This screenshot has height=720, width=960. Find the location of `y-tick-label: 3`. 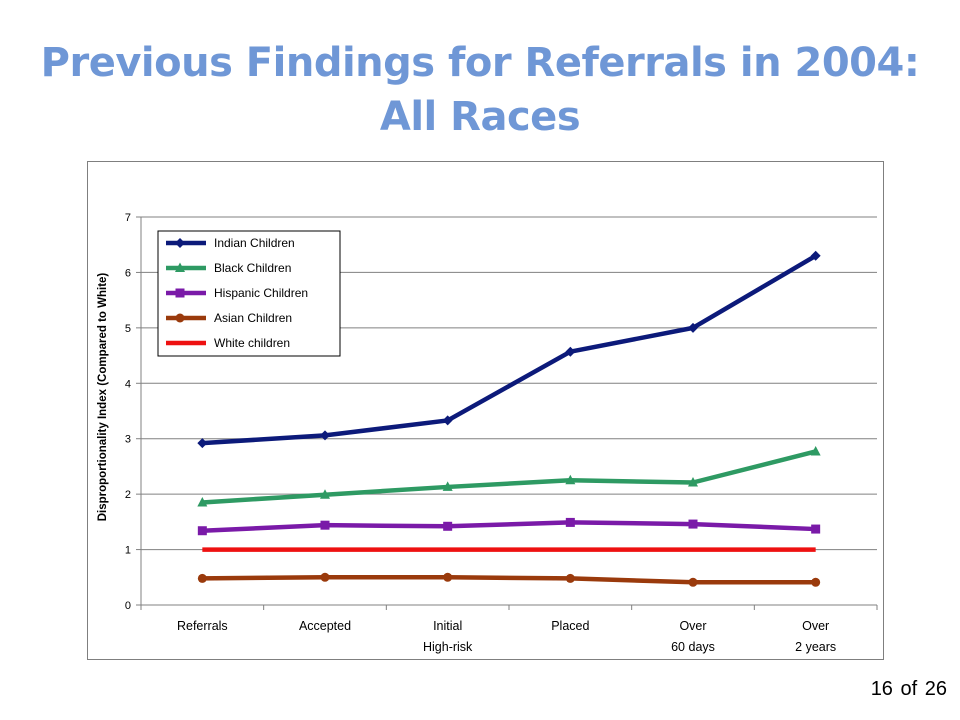

y-tick-label: 3 is located at coordinates (128, 440).